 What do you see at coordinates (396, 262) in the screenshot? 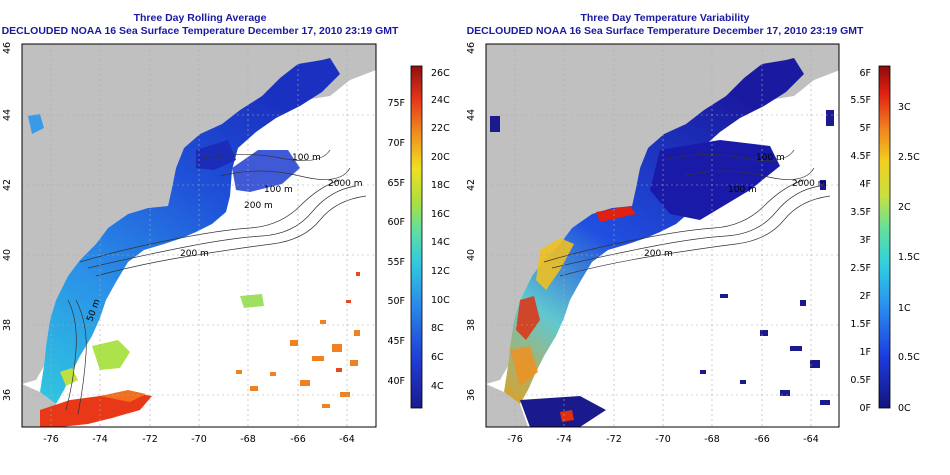
I see `left-cb-f-tick: 55F` at bounding box center [396, 262].